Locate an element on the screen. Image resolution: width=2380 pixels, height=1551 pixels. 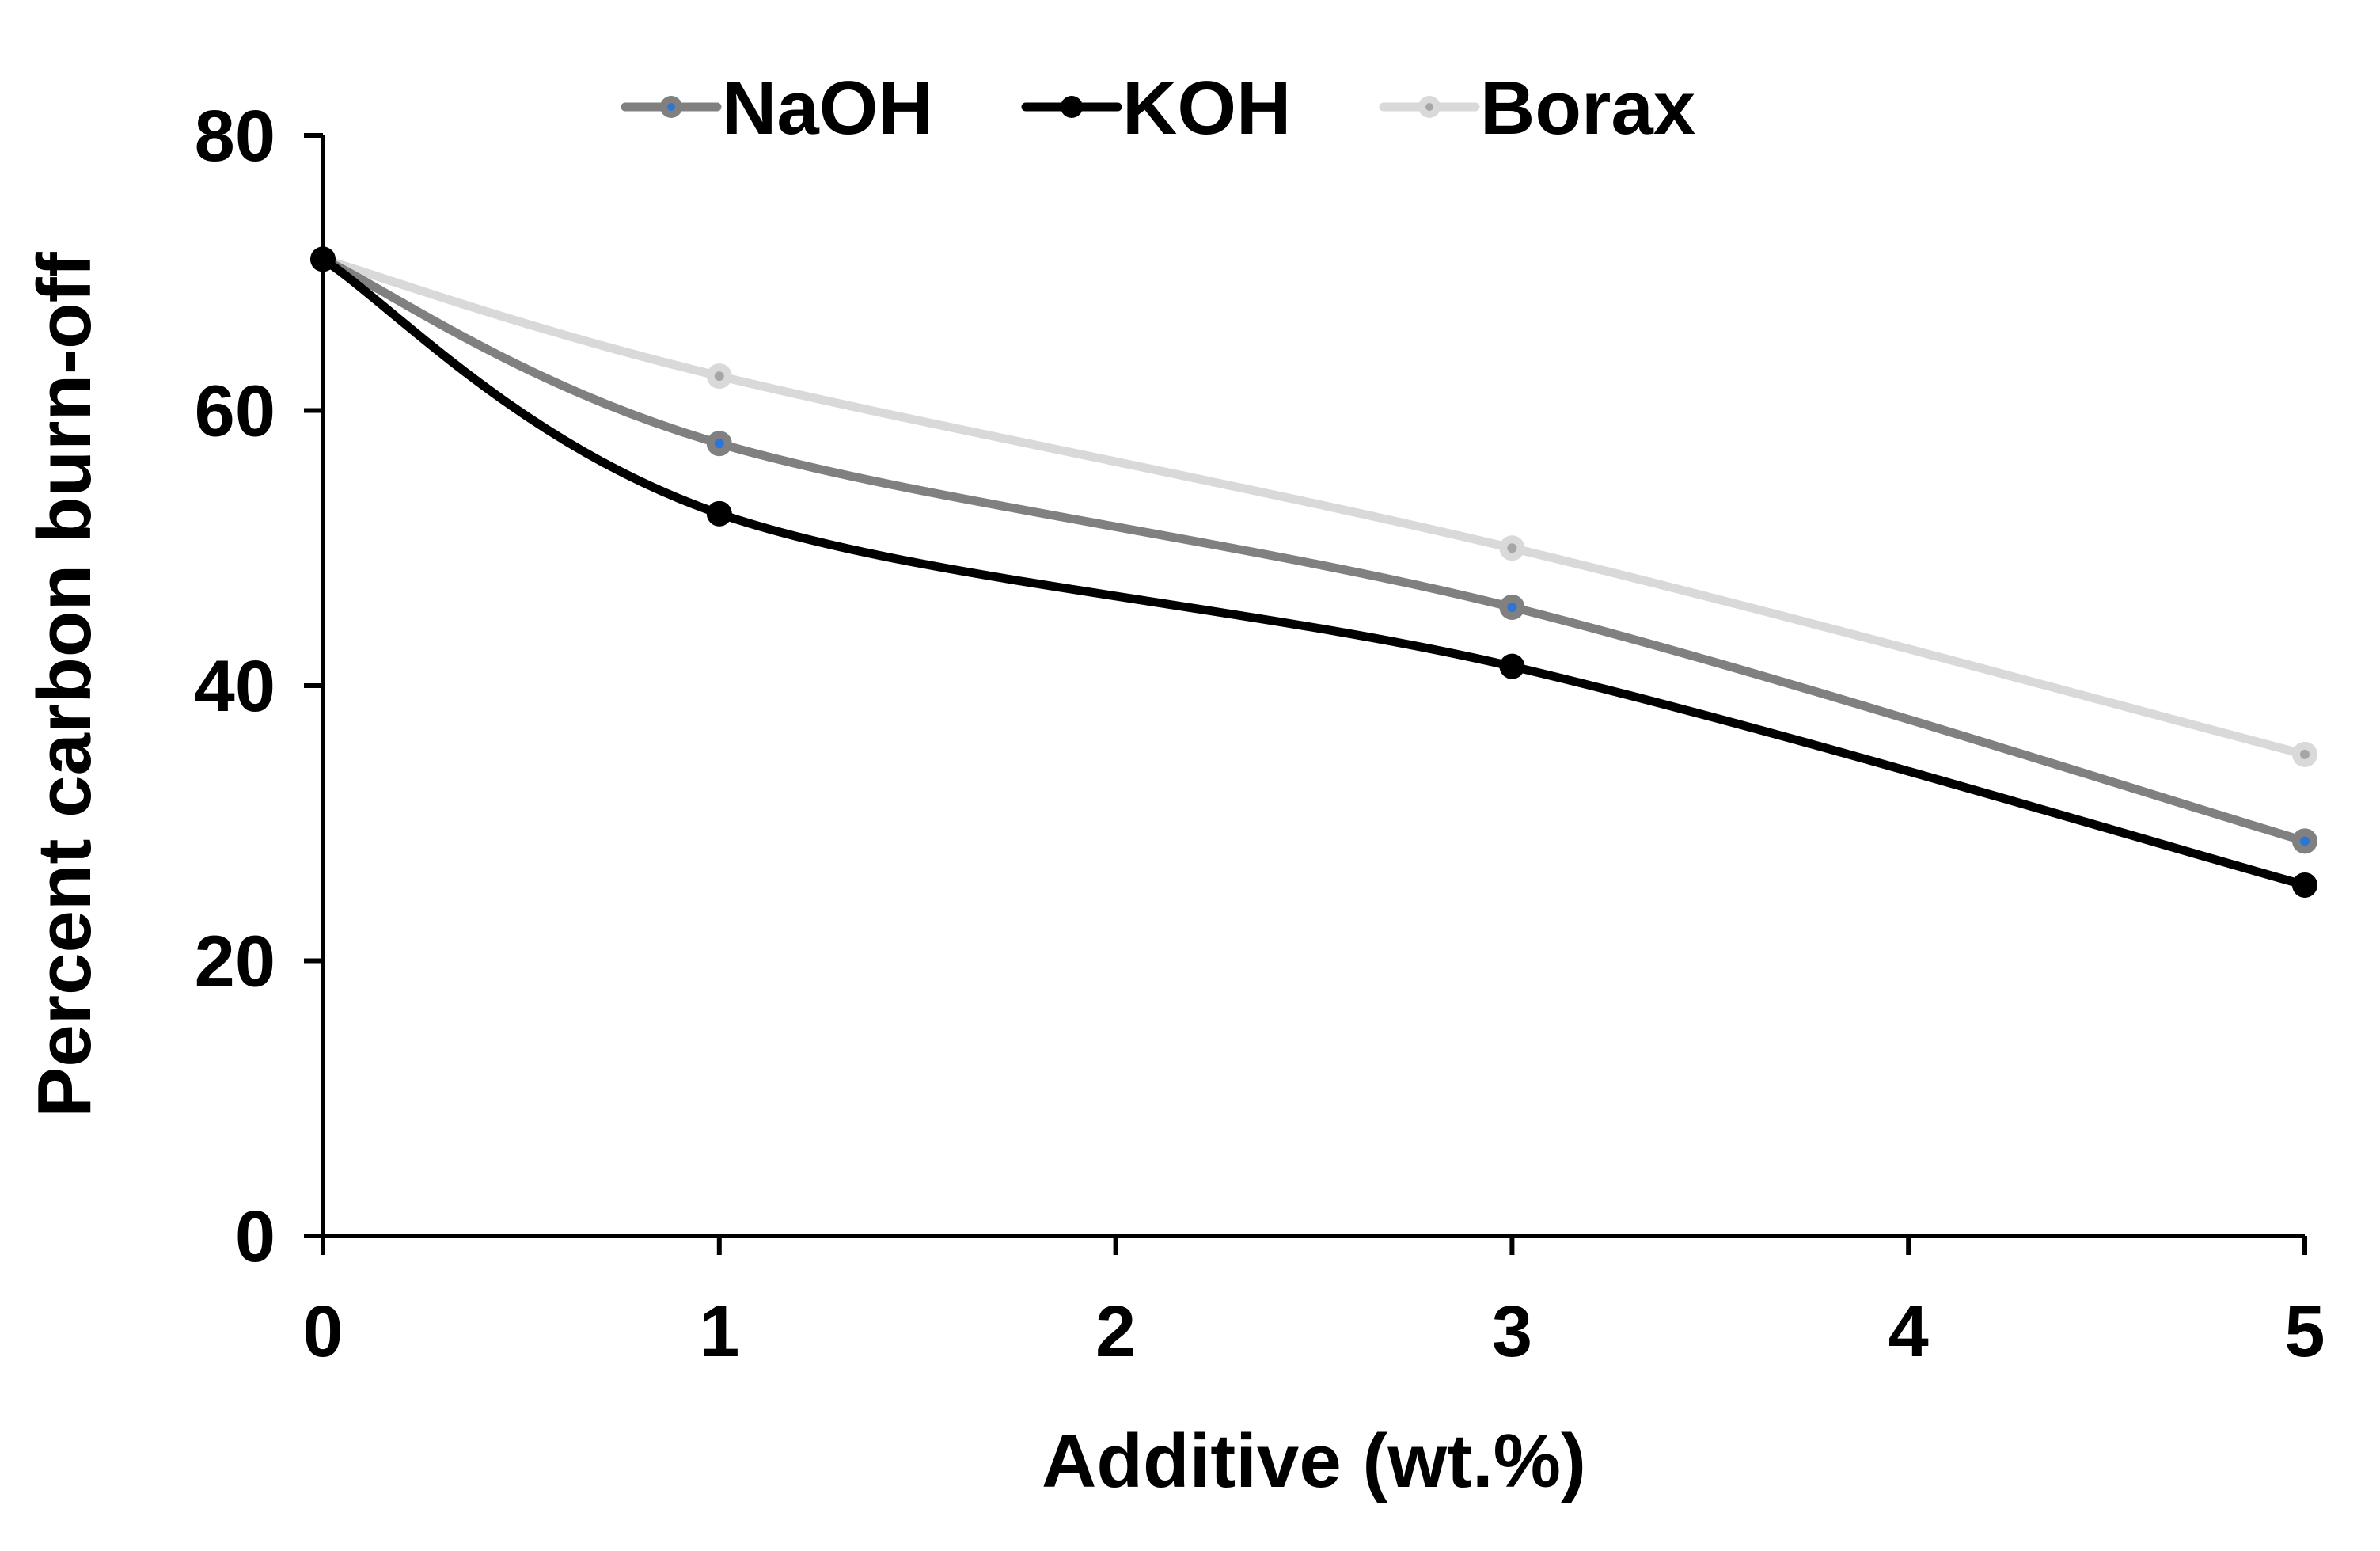
x-tick-label: 0 is located at coordinates (322, 1331).